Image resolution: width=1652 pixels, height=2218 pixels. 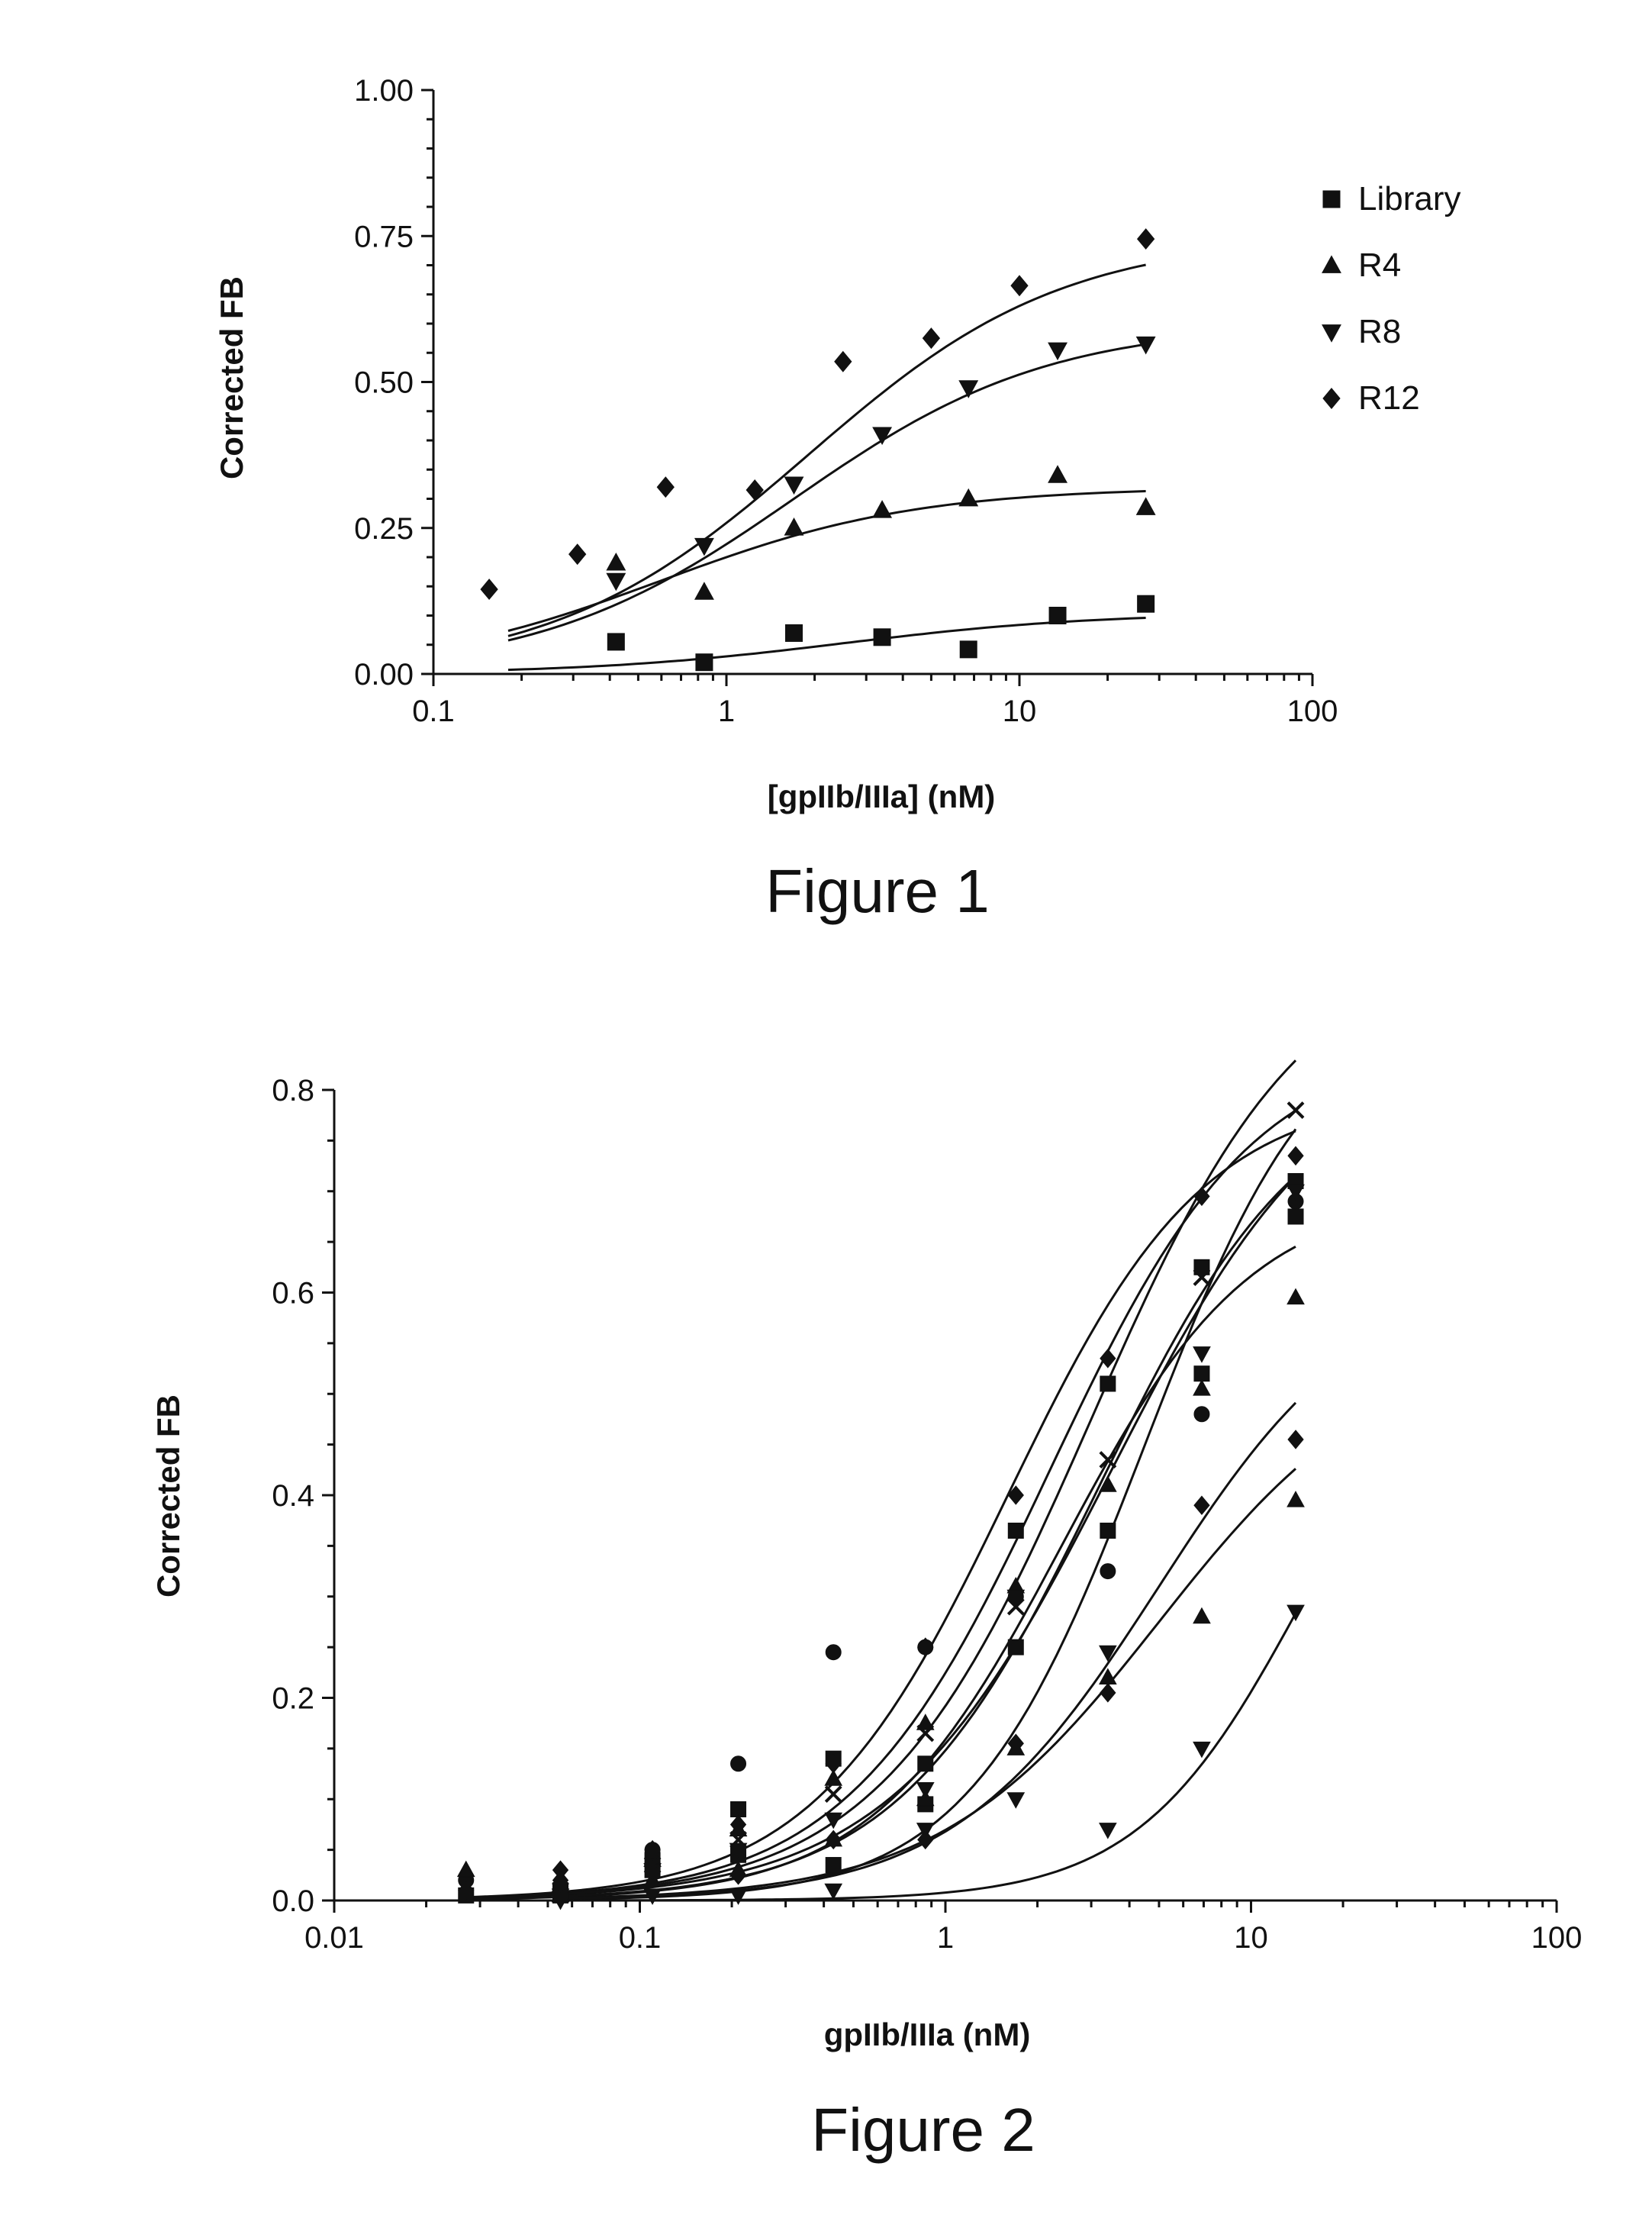 I want to click on y-tick-label: 1.00, so click(x=384, y=91).